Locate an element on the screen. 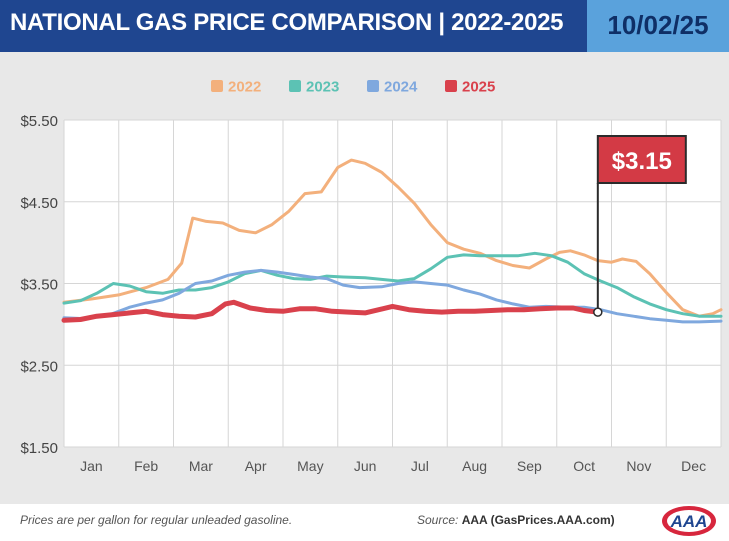 The height and width of the screenshot is (541, 729). legend-label: 2023 is located at coordinates (322, 87).